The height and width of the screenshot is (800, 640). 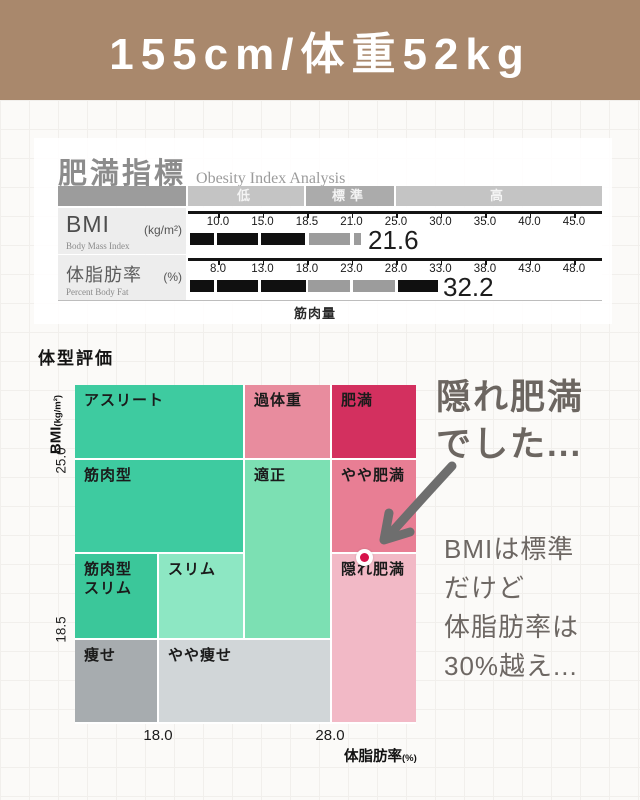 What do you see at coordinates (351, 269) in the screenshot?
I see `axis-tick-label: 23.0` at bounding box center [351, 269].